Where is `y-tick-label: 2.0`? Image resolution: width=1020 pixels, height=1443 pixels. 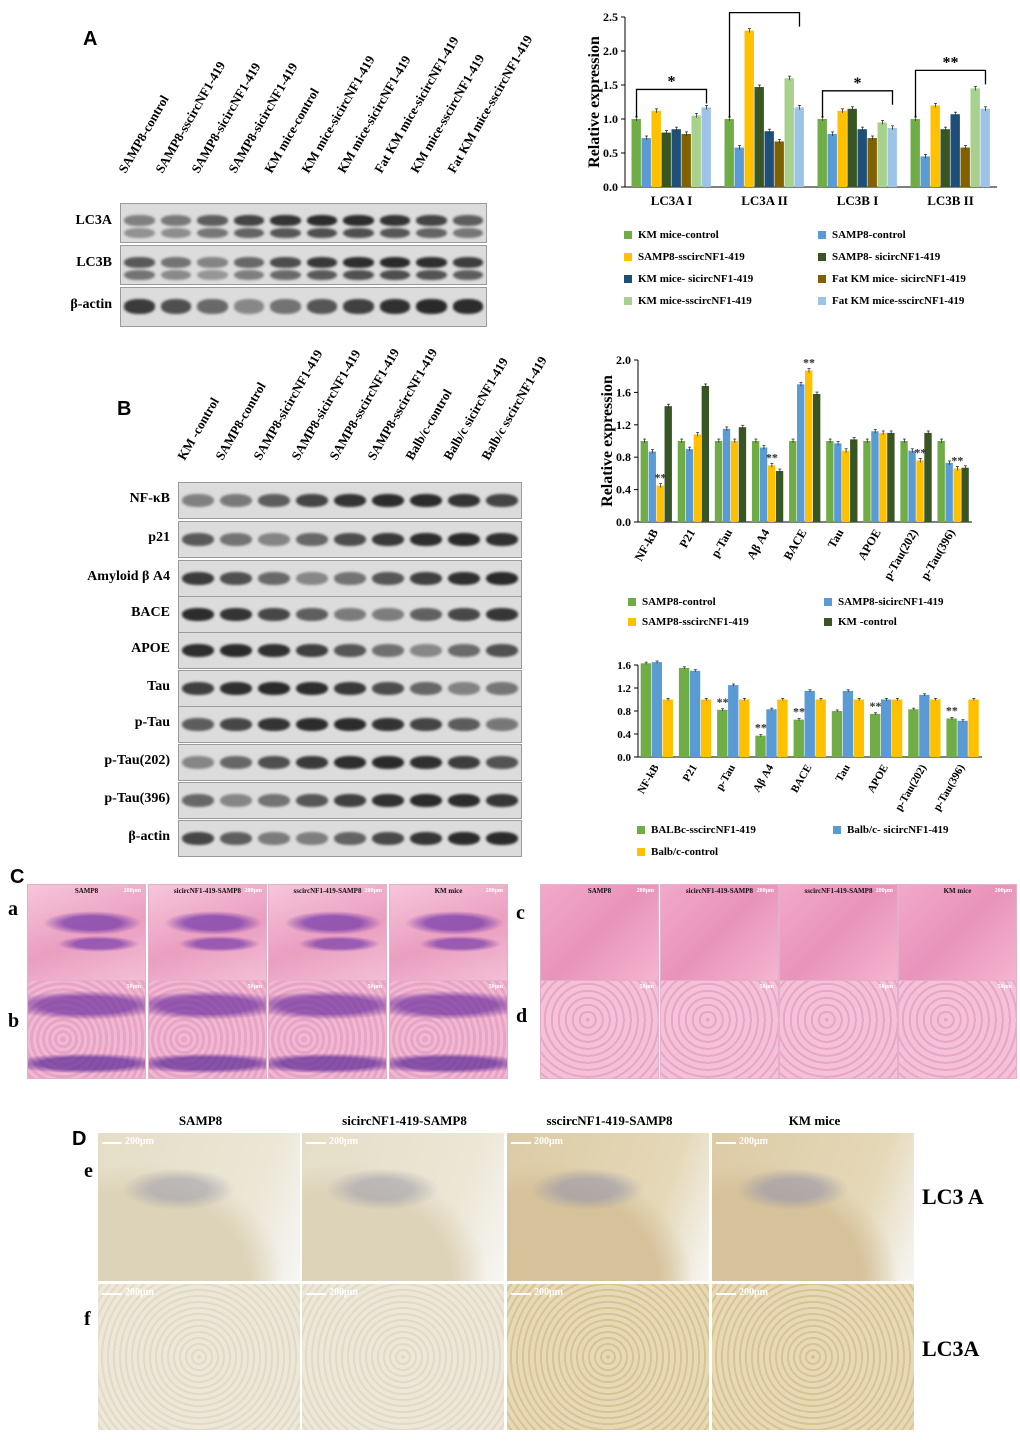
y-tick-label: 2.0 is located at coordinates (623, 360).